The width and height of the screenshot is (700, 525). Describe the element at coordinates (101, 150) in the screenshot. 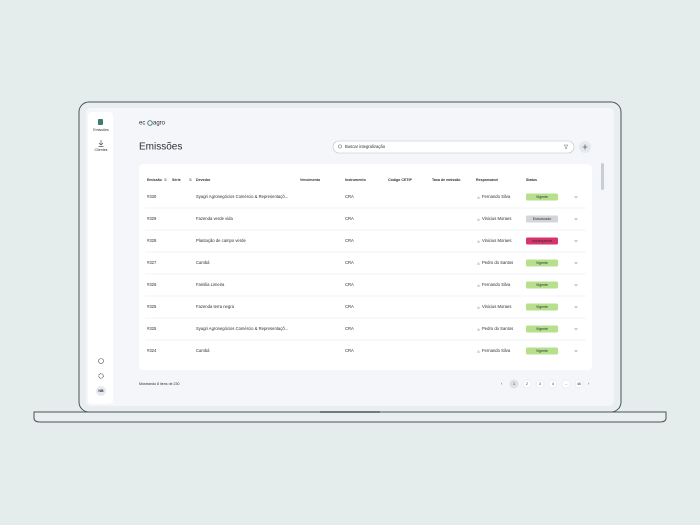

I see `nav-item: Clientes` at that location.